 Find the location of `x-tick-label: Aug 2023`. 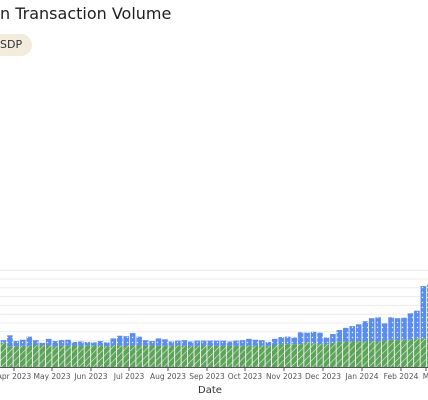

x-tick-label: Aug 2023 is located at coordinates (168, 376).